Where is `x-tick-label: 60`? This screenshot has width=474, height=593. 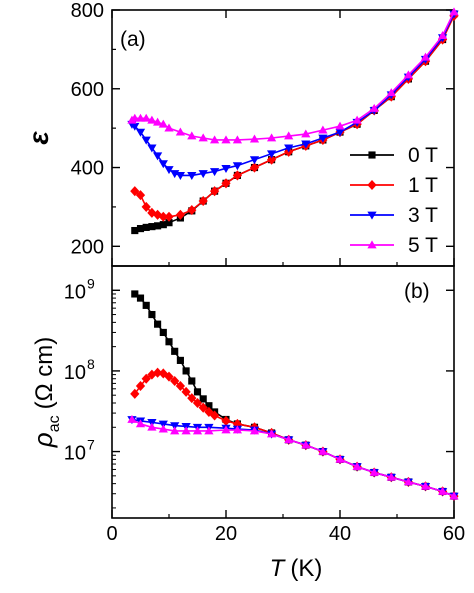
x-tick-label: 60 is located at coordinates (454, 534).